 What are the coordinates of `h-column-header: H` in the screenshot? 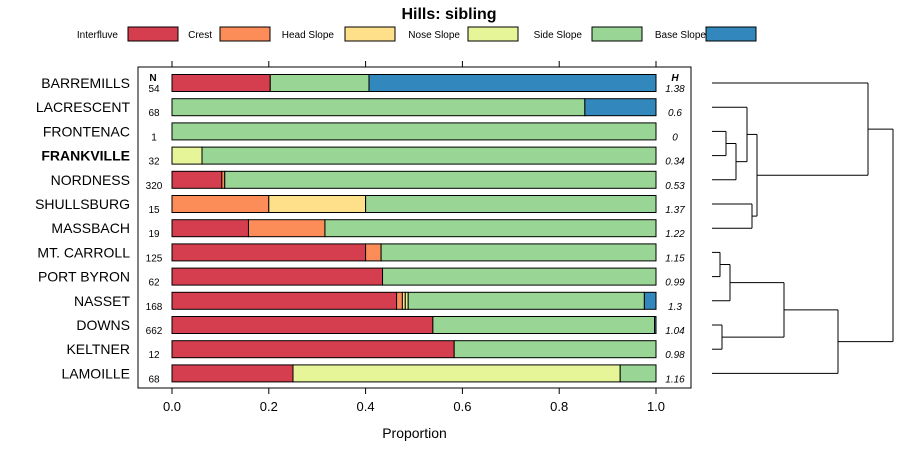 It's located at (675, 78).